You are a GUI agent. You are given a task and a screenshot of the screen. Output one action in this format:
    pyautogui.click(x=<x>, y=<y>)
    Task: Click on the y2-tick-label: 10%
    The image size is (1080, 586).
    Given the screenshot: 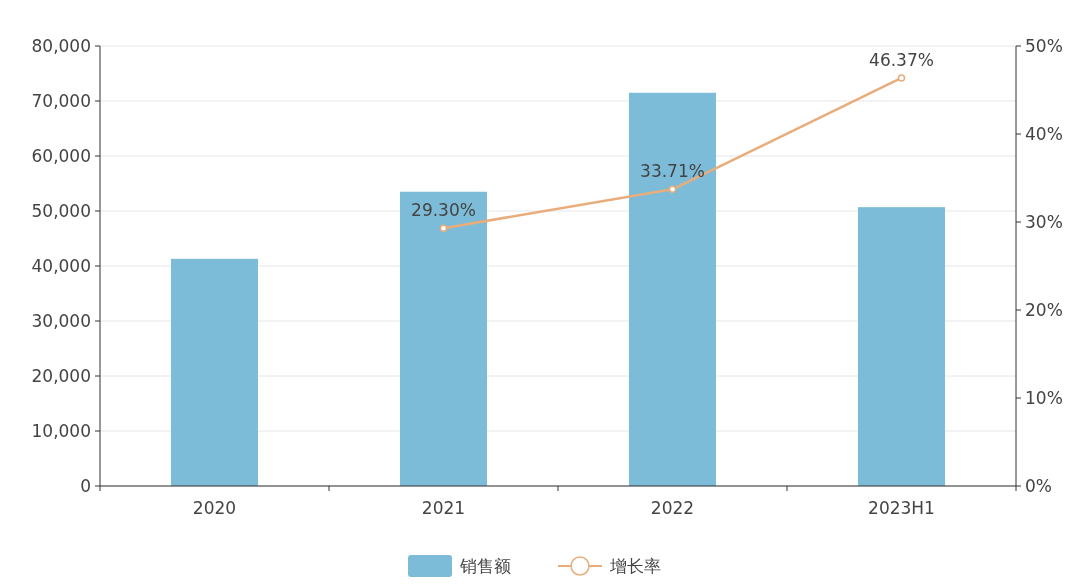 What is the action you would take?
    pyautogui.click(x=1044, y=397)
    